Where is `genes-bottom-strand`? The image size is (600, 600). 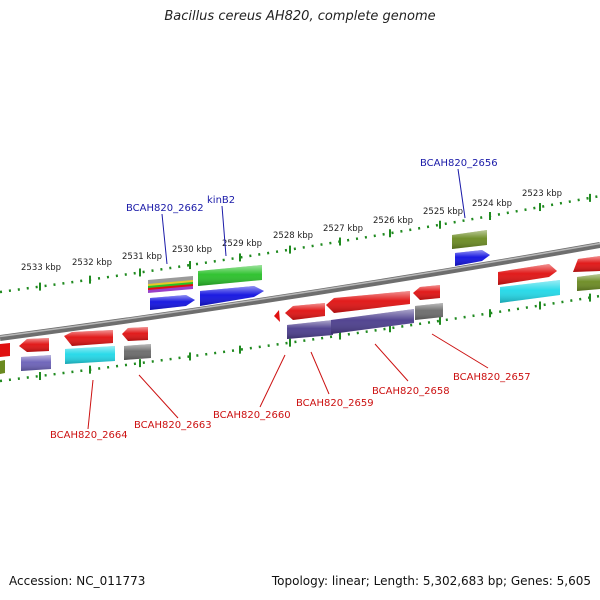 genes-bottom-strand is located at coordinates (221, 329).